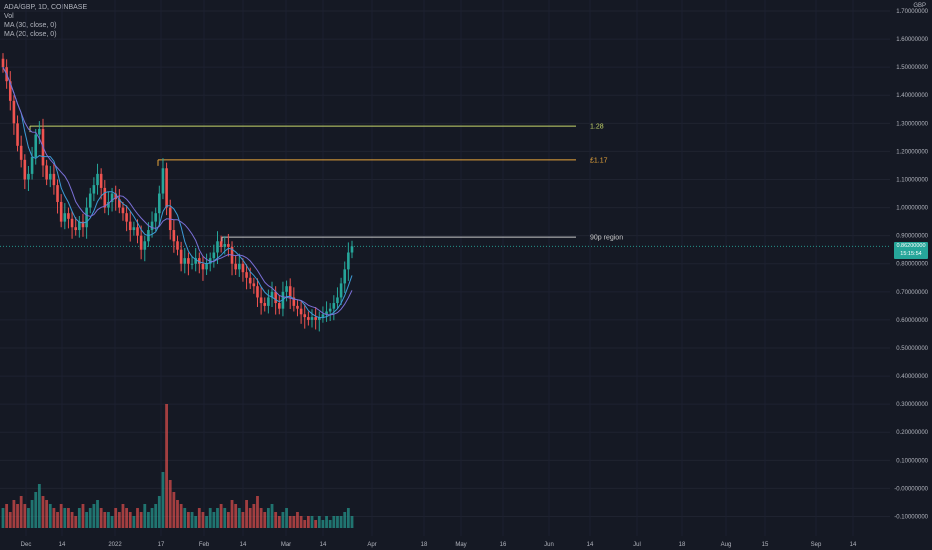  What do you see at coordinates (911, 517) in the screenshot?
I see `y-tick-label: -0.10000000` at bounding box center [911, 517].